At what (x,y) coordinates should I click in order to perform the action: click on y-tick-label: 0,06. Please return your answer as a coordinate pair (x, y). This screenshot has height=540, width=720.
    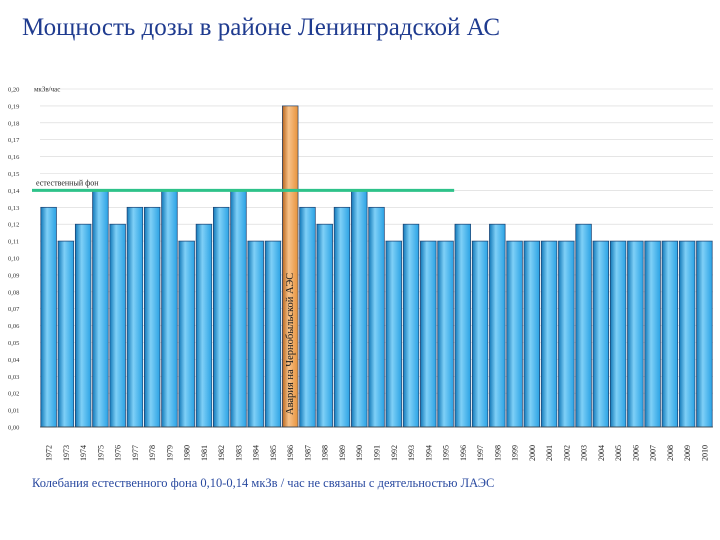
    Looking at the image, I should click on (14, 326).